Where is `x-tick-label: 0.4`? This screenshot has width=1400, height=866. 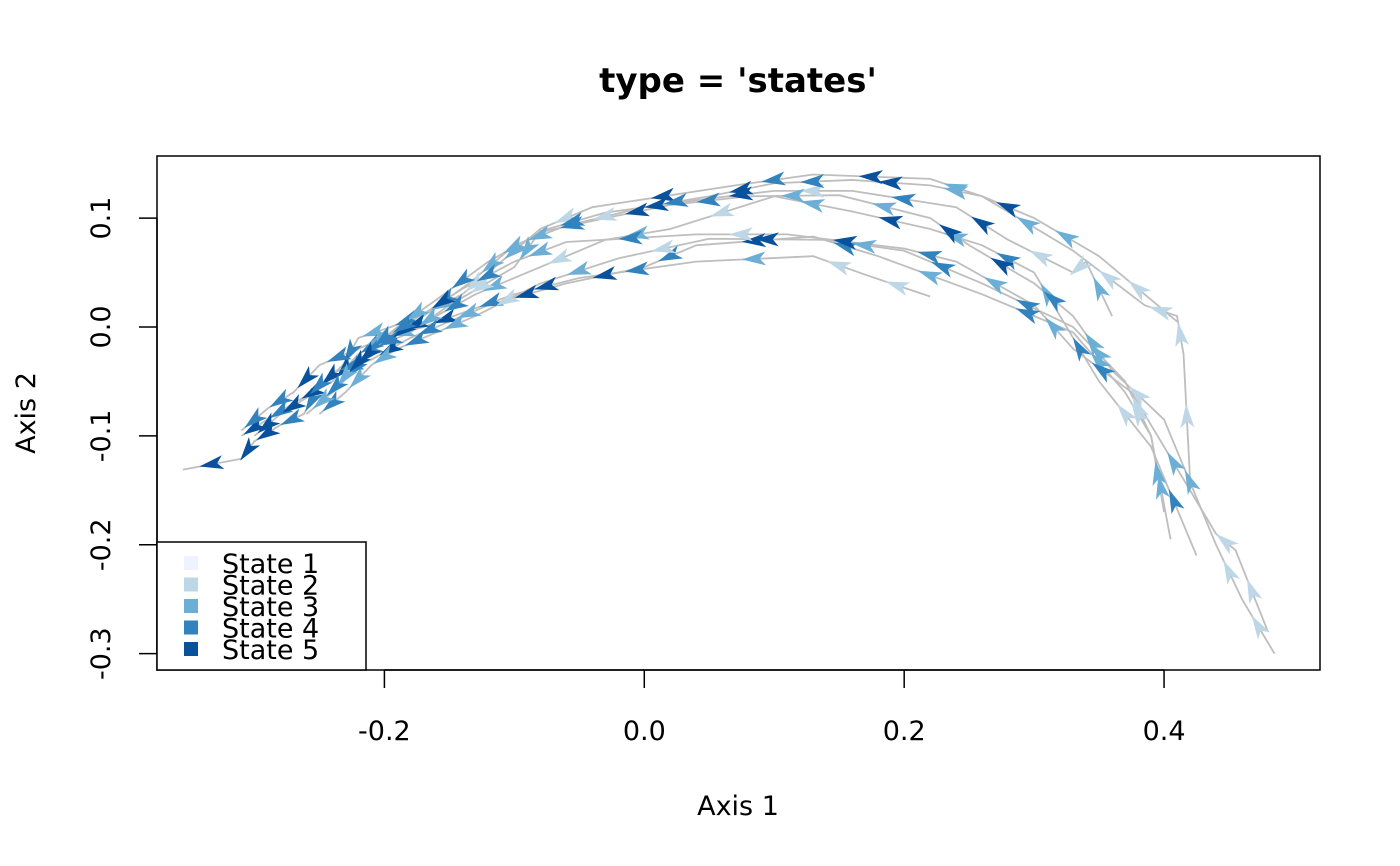 x-tick-label: 0.4 is located at coordinates (1164, 731).